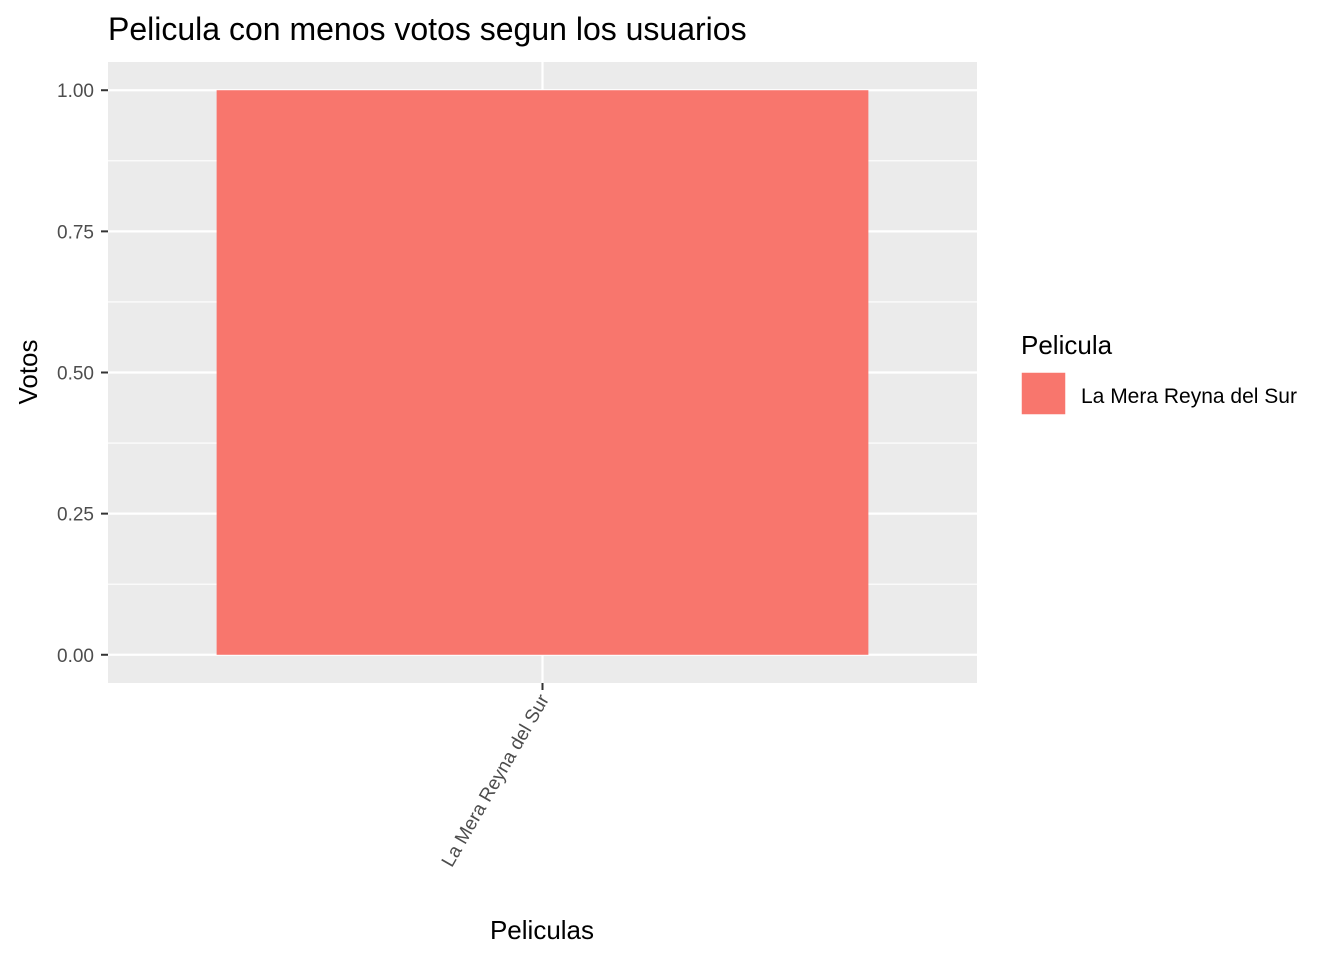 The height and width of the screenshot is (960, 1344). What do you see at coordinates (75, 656) in the screenshot?
I see `y-tick-label: 0.00` at bounding box center [75, 656].